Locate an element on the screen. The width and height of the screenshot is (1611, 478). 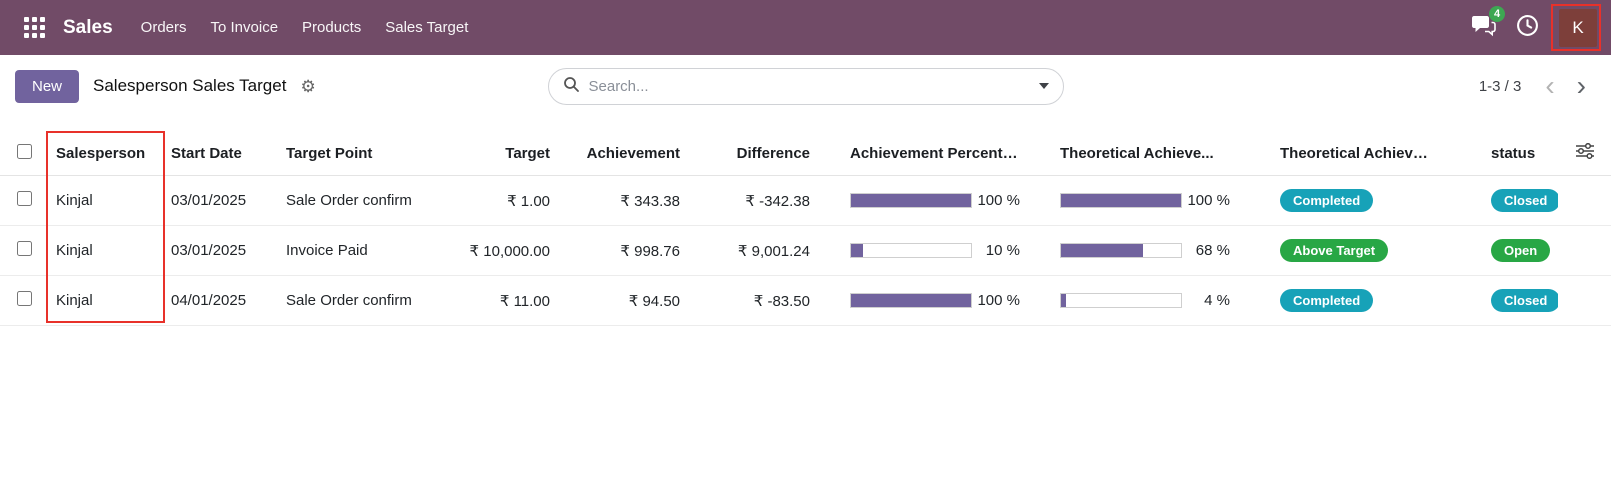
topbar-menu: Orders To Invoice Products Sales Target is located at coordinates (305, 27).